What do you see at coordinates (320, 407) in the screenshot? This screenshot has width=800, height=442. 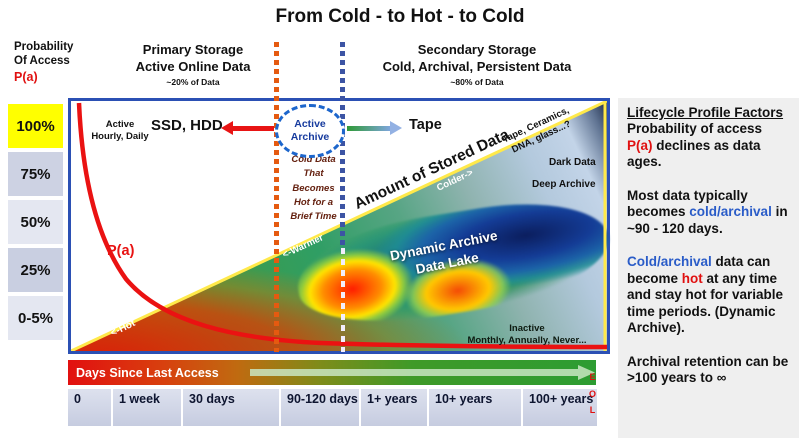 I see `timeline-cell-90-120days: 90-120 days` at bounding box center [320, 407].